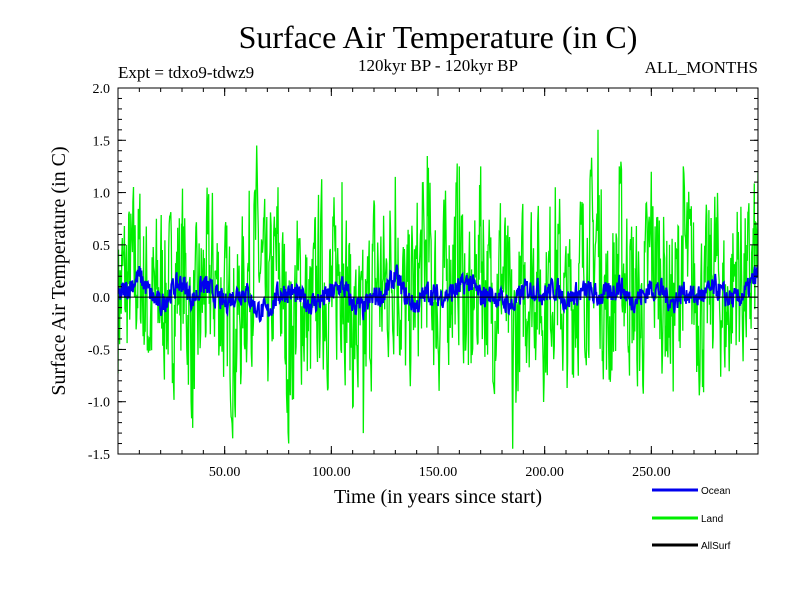 This screenshot has width=800, height=600. I want to click on y-axis-label: Surface Air Temperature (in C), so click(59, 270).